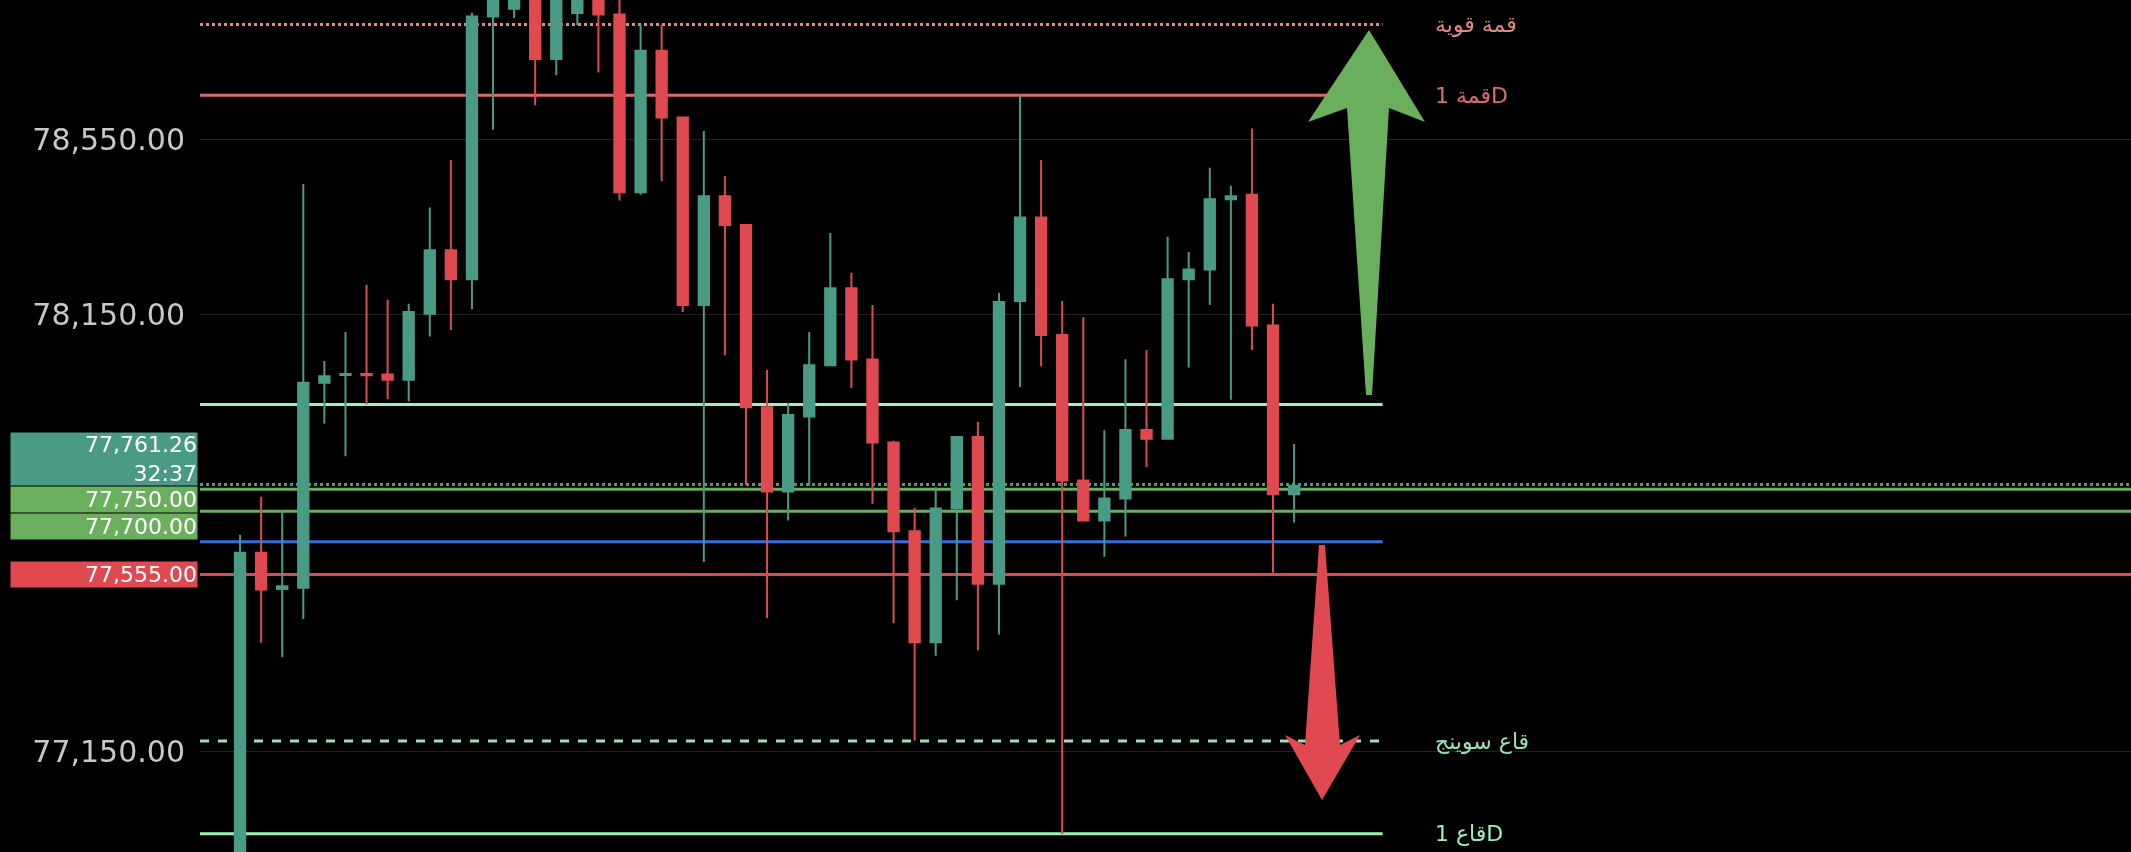  I want to click on ref-line-label: قمة 1D, so click(1471, 95).